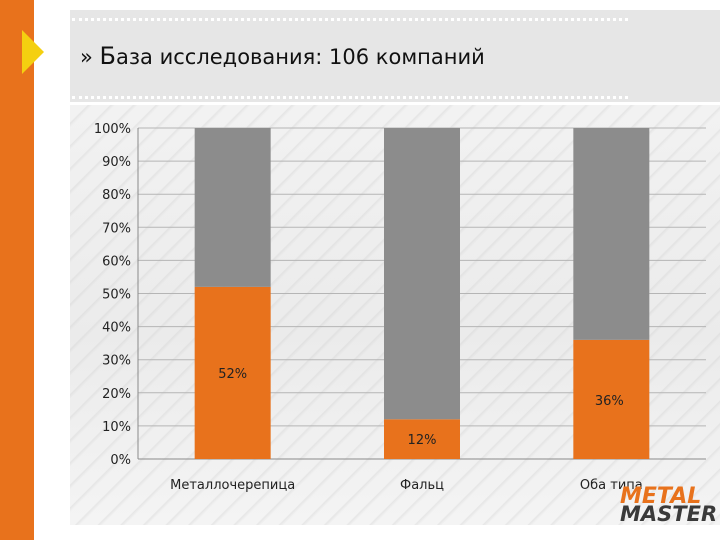  Describe the element at coordinates (661, 496) in the screenshot. I see `logo-line-1: METAL` at that location.